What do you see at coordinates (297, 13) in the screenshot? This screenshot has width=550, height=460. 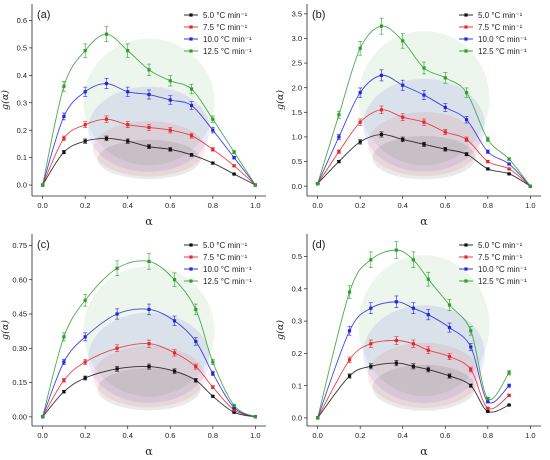 I see `y-tick-label: 3.5` at bounding box center [297, 13].